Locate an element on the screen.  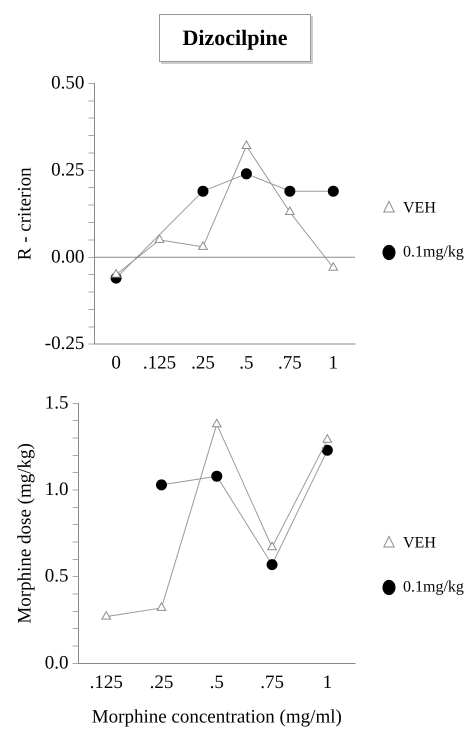
y-tick-label: 0.50 is located at coordinates (67, 83).